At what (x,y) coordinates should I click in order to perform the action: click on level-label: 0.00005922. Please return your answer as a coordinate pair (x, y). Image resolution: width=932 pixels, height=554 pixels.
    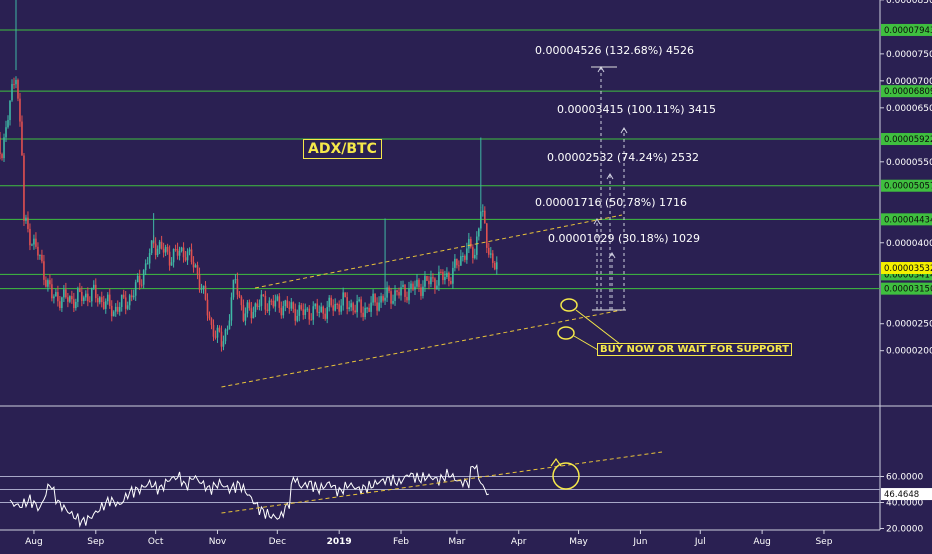
    Looking at the image, I should click on (908, 140).